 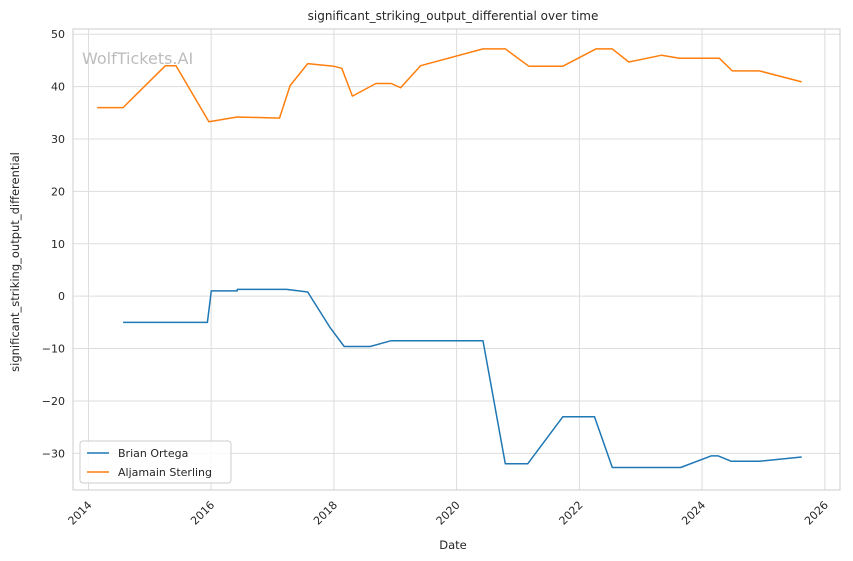 What do you see at coordinates (58, 139) in the screenshot?
I see `y-tick-label: 30` at bounding box center [58, 139].